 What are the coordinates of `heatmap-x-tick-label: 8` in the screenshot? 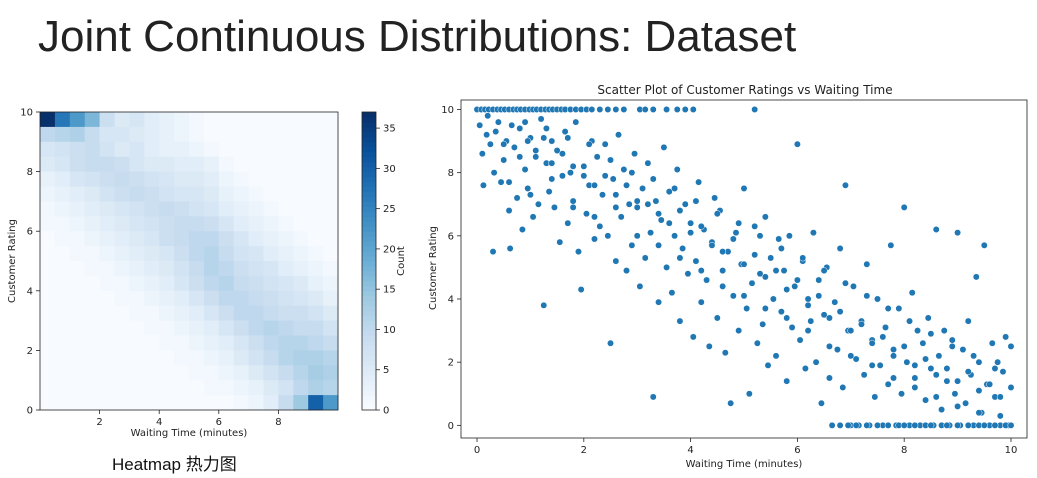 It's located at (278, 422).